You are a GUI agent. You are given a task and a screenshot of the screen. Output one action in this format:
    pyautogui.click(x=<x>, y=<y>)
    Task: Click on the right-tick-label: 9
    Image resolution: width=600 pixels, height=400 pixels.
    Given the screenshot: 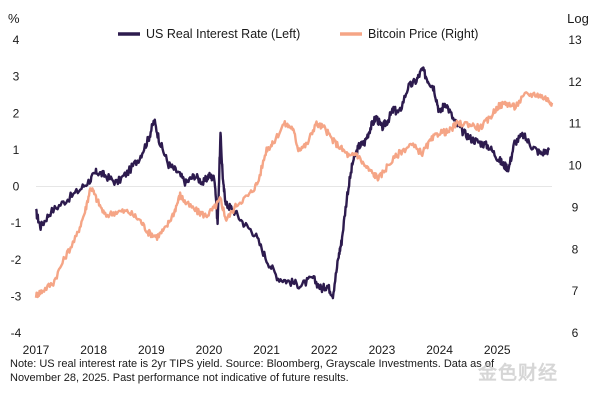 What is the action you would take?
    pyautogui.click(x=575, y=207)
    